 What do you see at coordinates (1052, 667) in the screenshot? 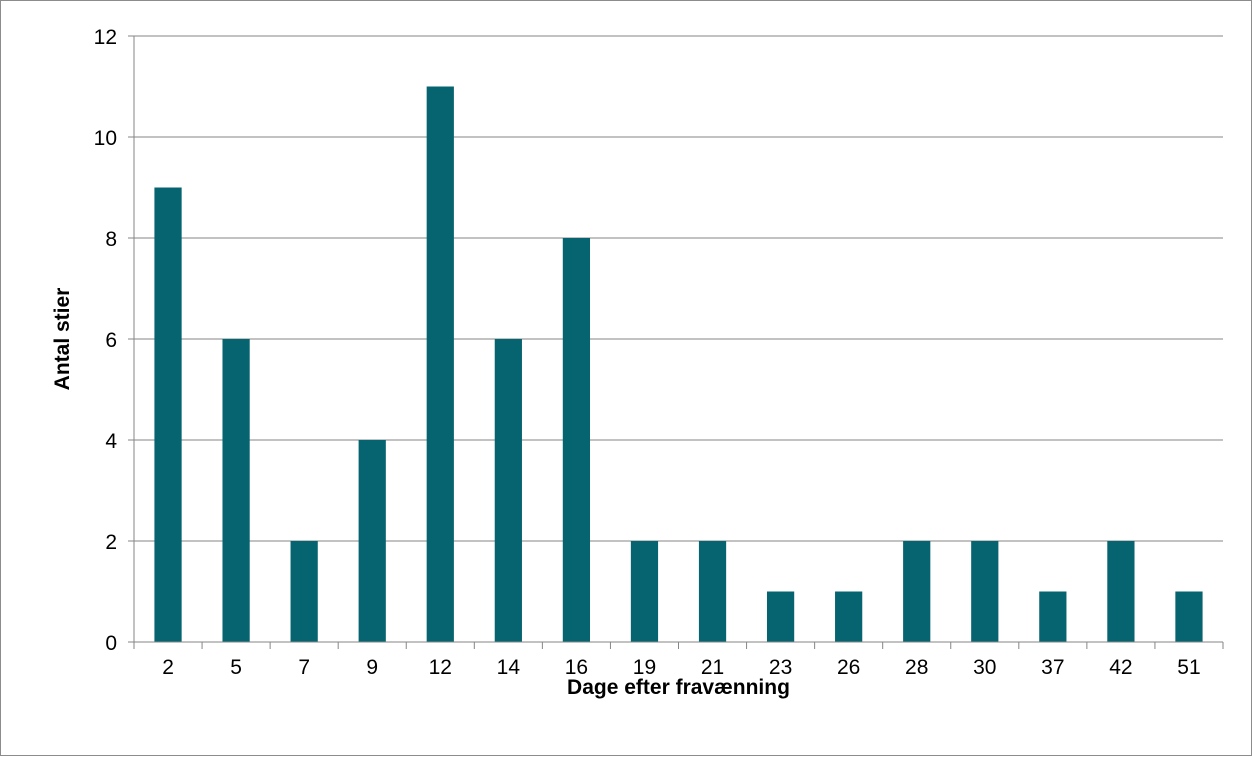
I see `x-tick-label: 37` at bounding box center [1052, 667].